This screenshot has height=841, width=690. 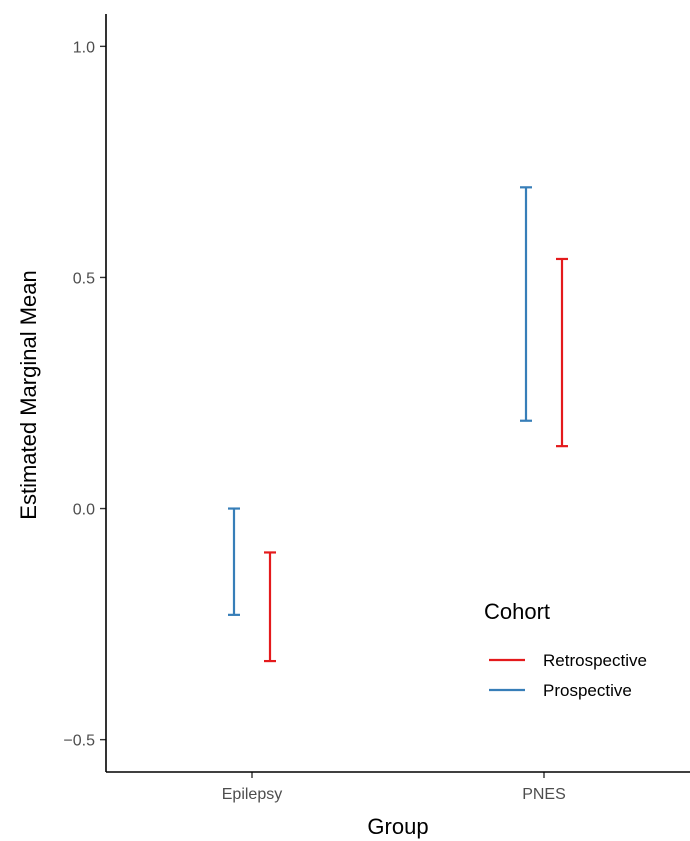 I want to click on x-tick-label: PNES, so click(x=544, y=794).